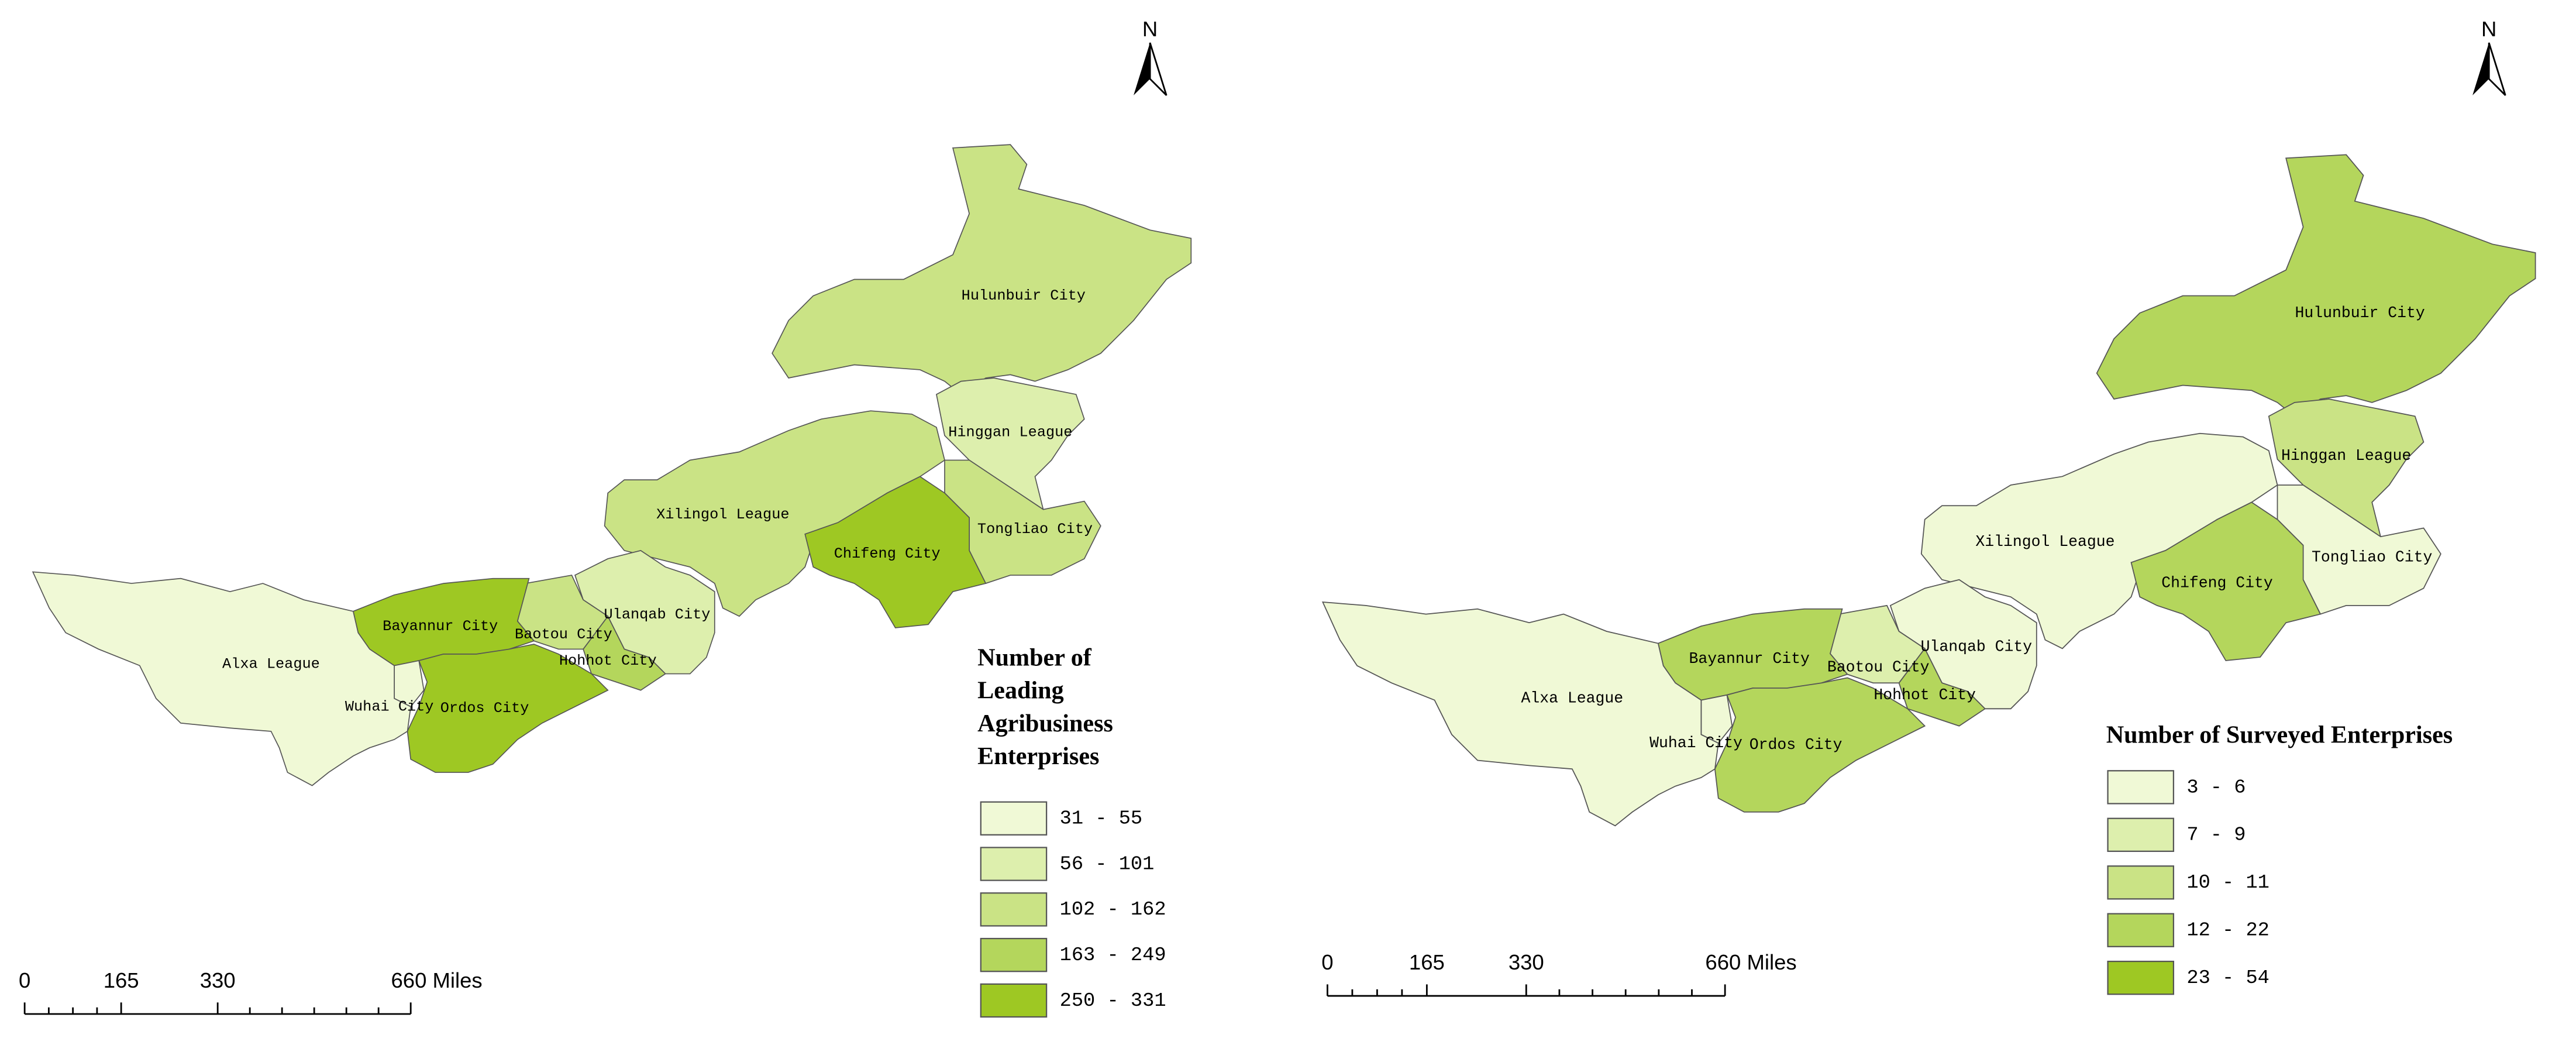 The image size is (2576, 1045). Describe the element at coordinates (1113, 1001) in the screenshot. I see `legend-label: 250 - 331` at that location.